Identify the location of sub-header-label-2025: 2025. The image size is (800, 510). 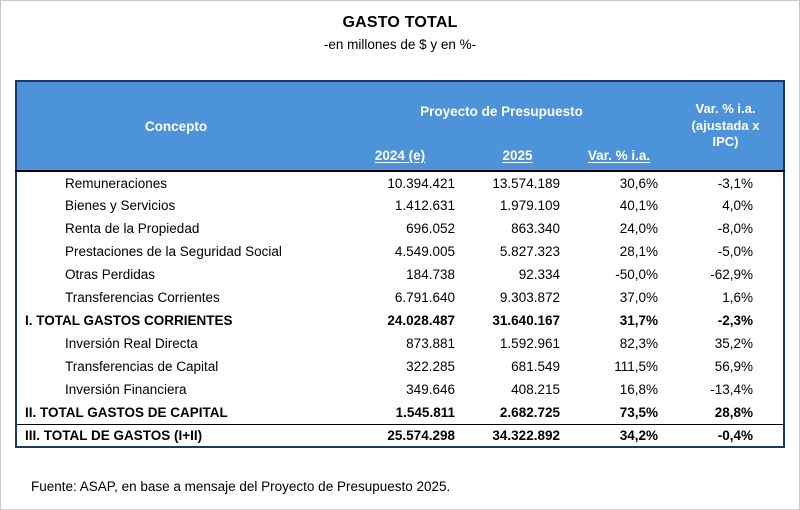
(517, 155).